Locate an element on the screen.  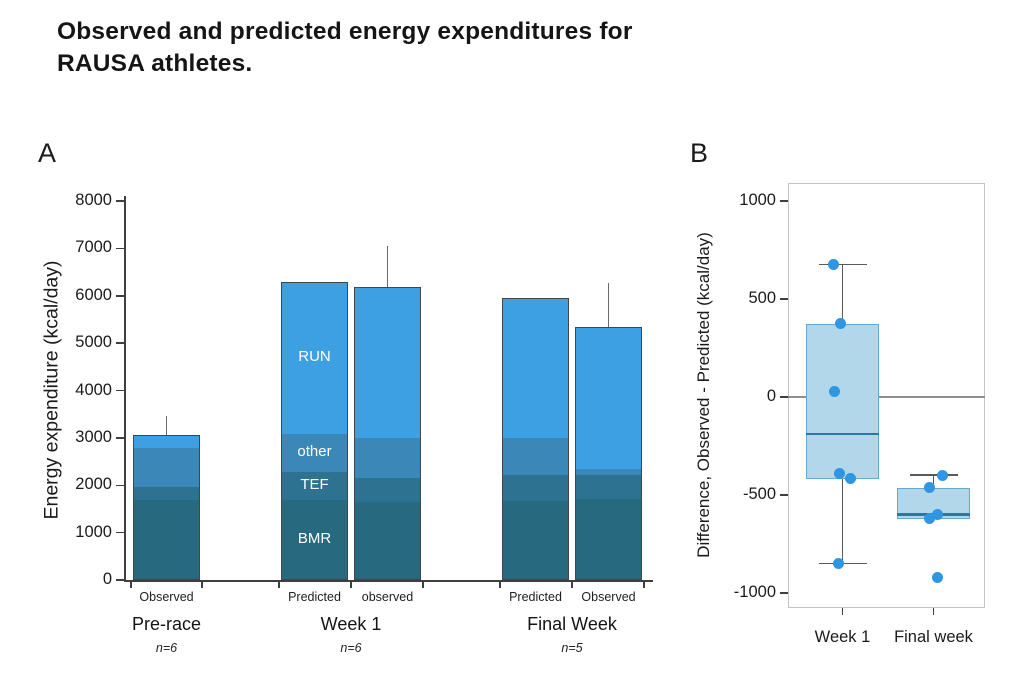
panel-b-letter: B is located at coordinates (699, 153).